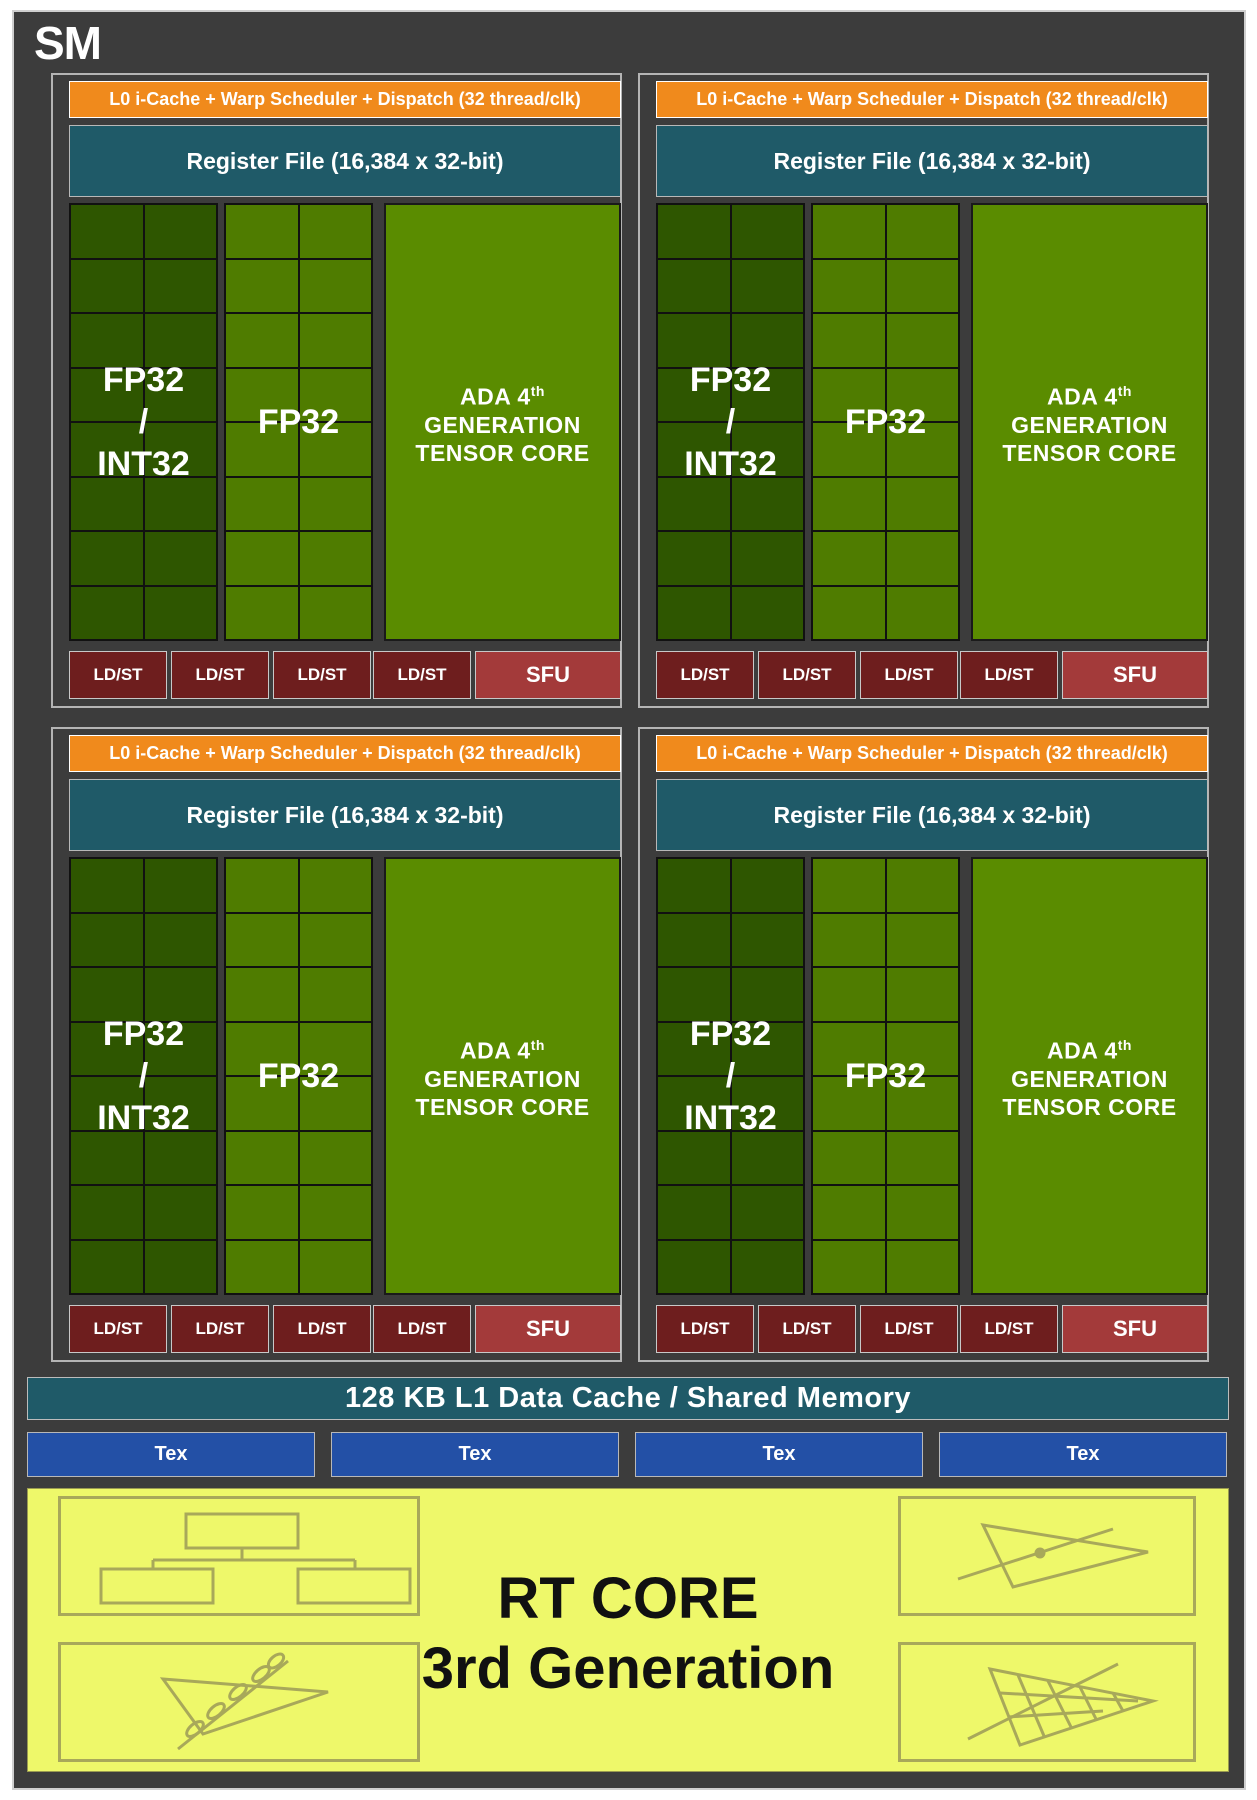 Image resolution: width=1257 pixels, height=1800 pixels. I want to click on bvh-tree-icon, so click(239, 1556).